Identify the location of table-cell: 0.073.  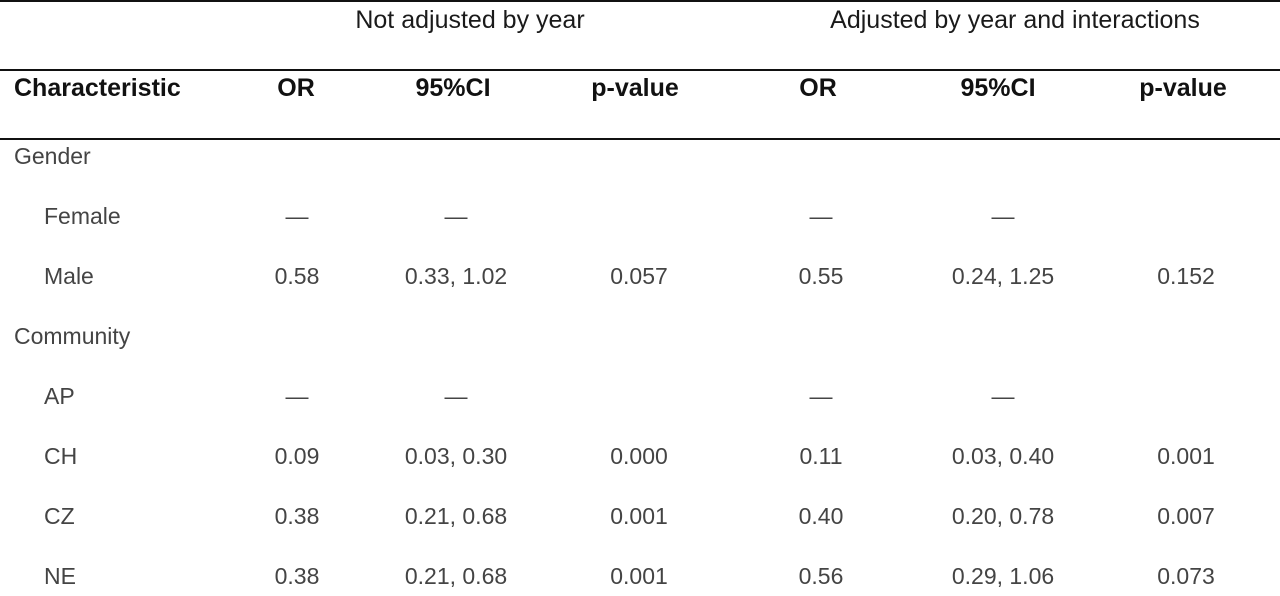
(1186, 576).